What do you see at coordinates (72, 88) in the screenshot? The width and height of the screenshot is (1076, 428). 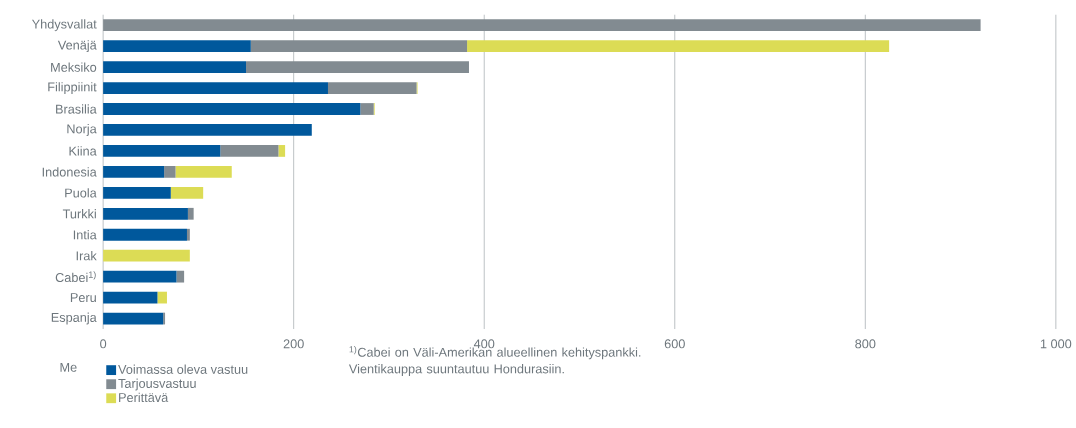 I see `y-tick-label: Filippiinit` at bounding box center [72, 88].